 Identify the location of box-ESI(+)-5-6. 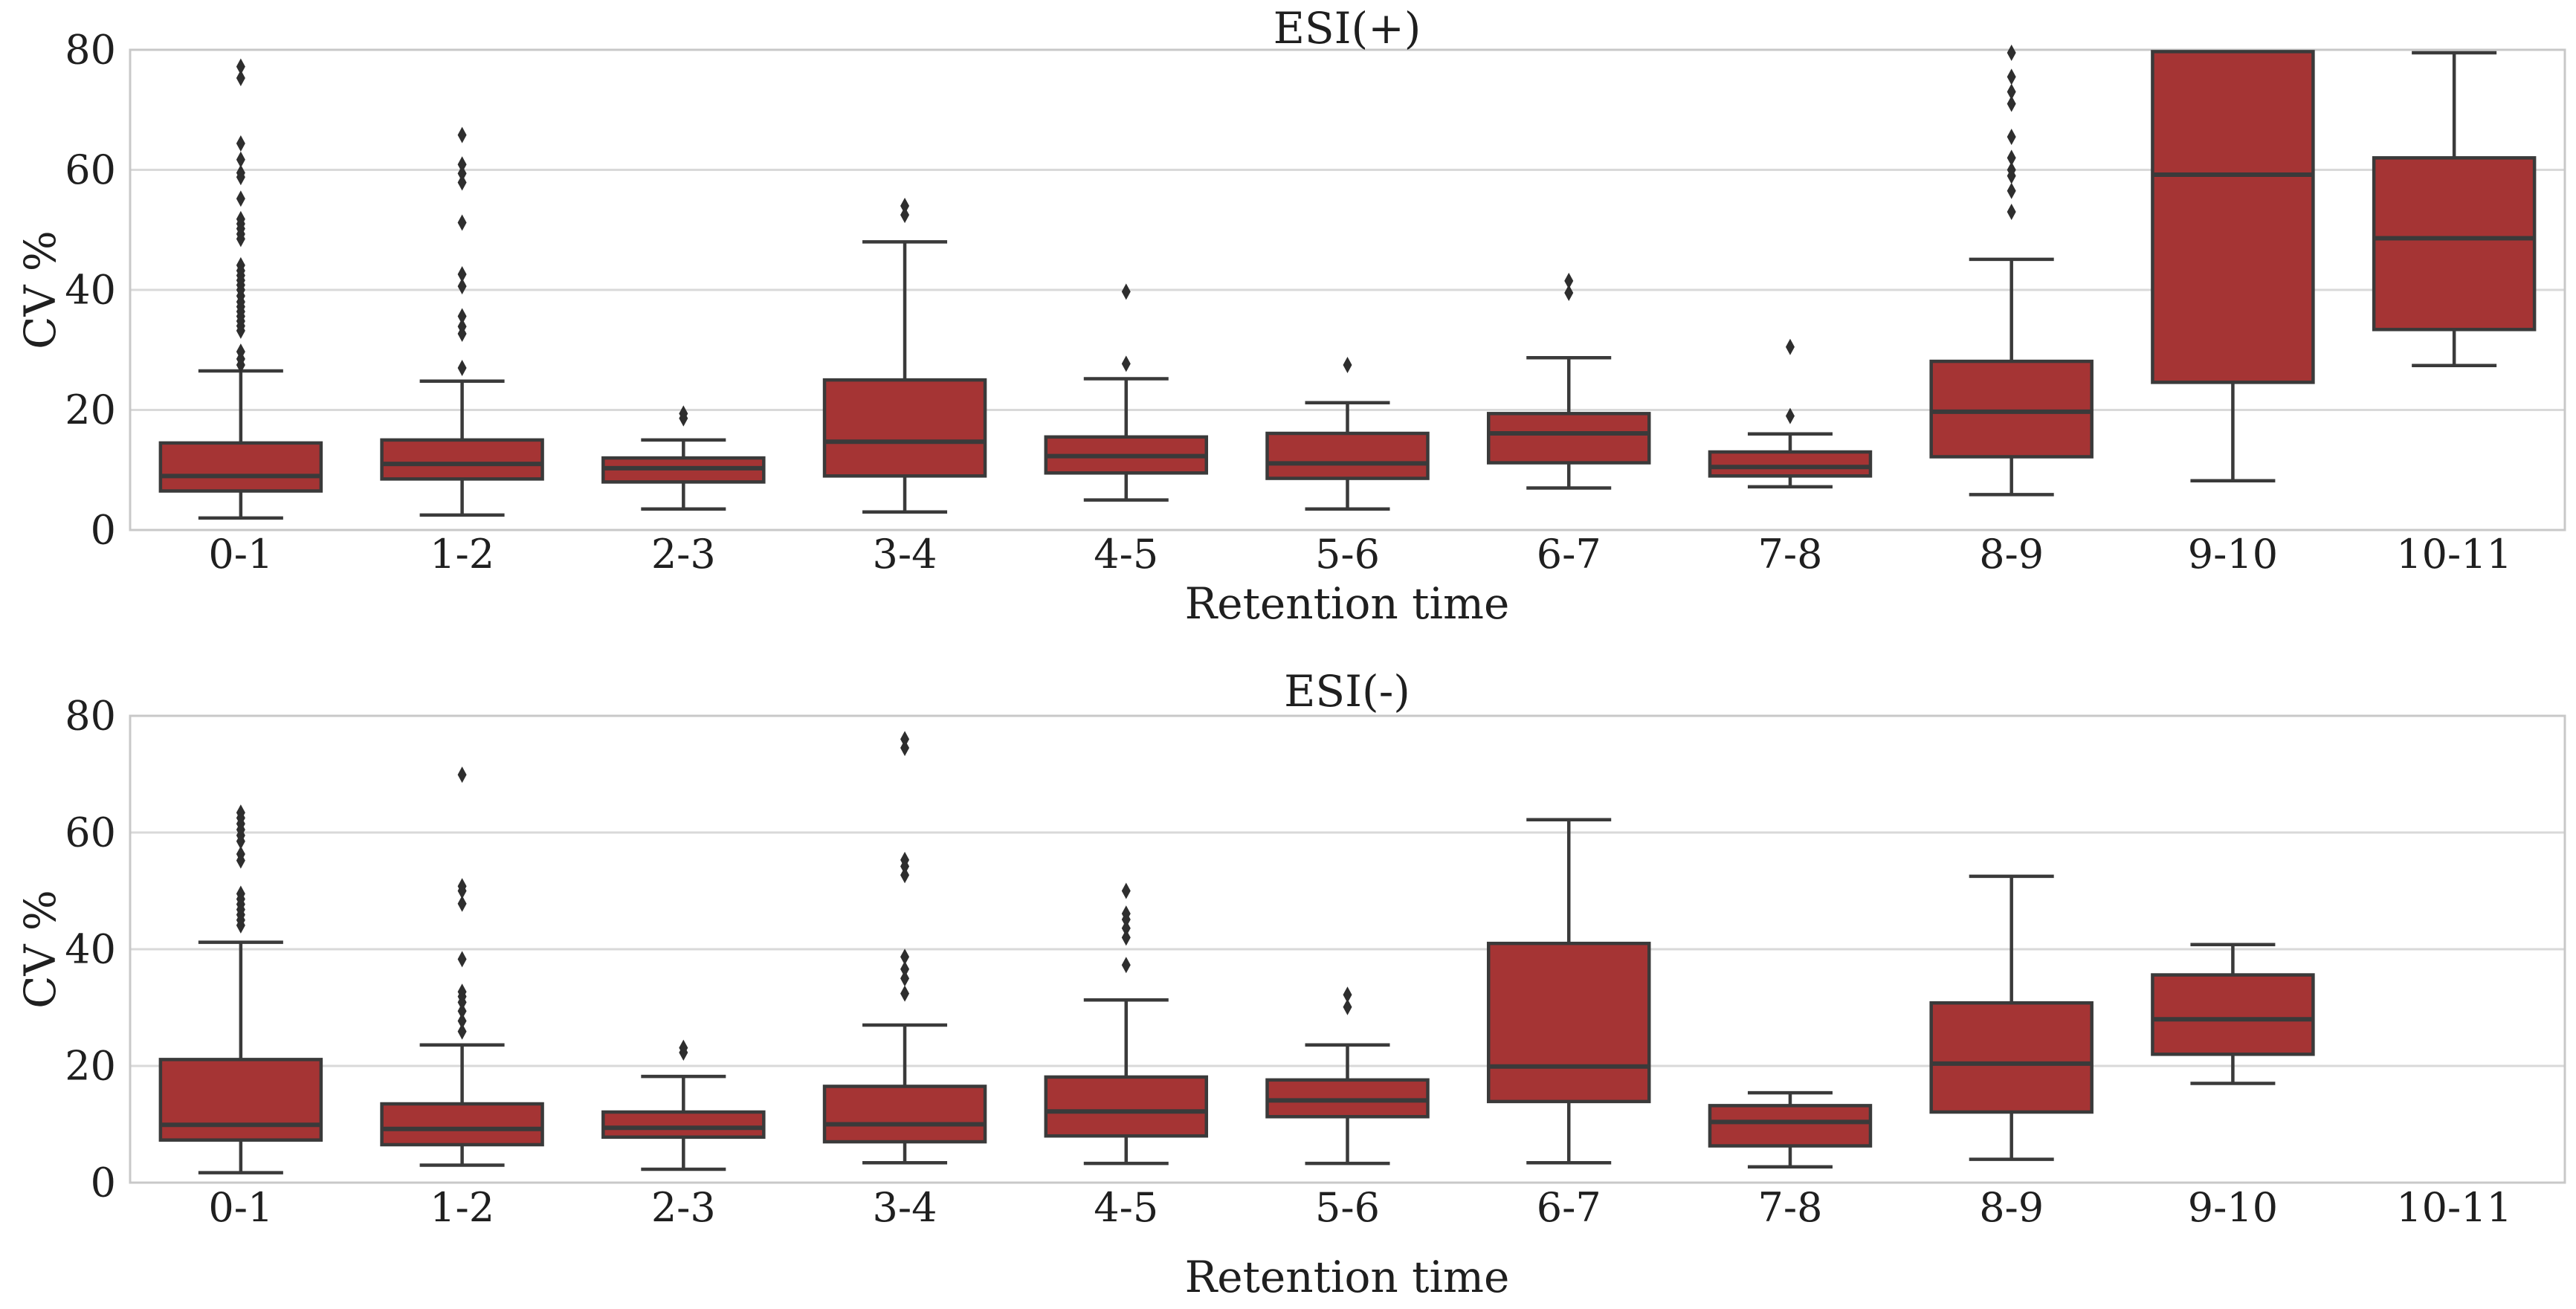
(1347, 434).